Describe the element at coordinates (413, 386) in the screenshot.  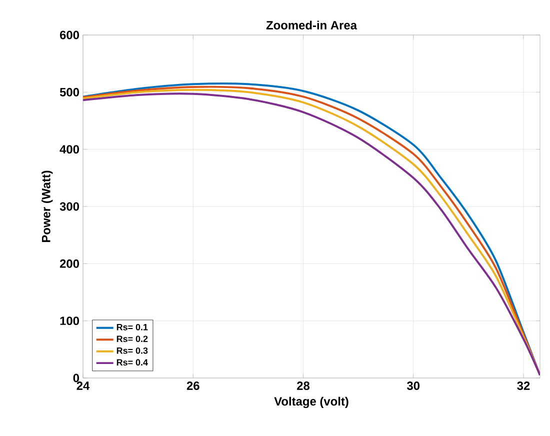
I see `x-tick-label: 30` at that location.